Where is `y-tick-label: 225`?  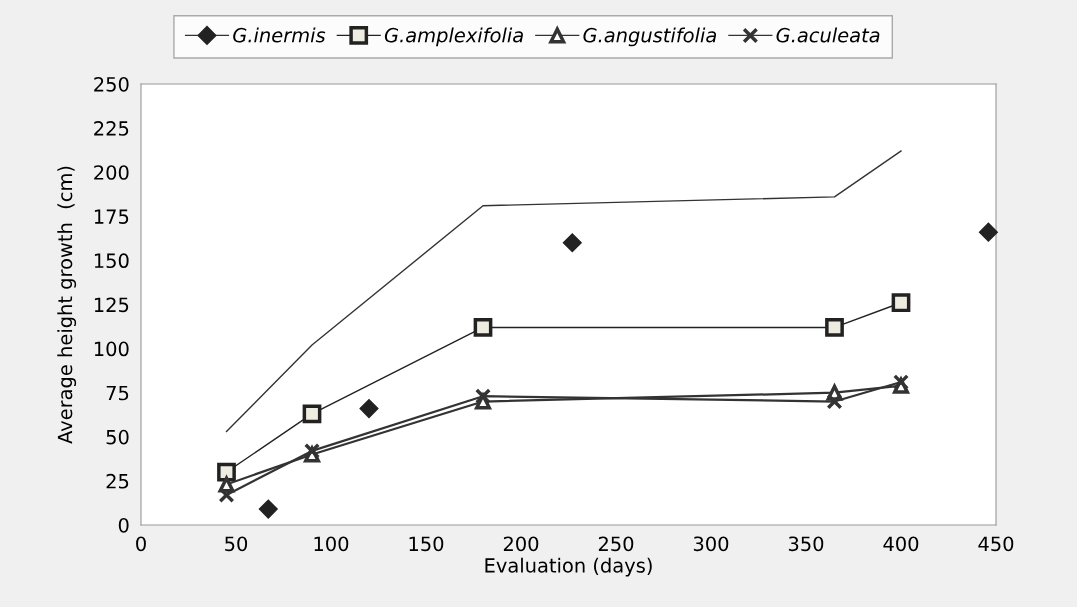 y-tick-label: 225 is located at coordinates (111, 128).